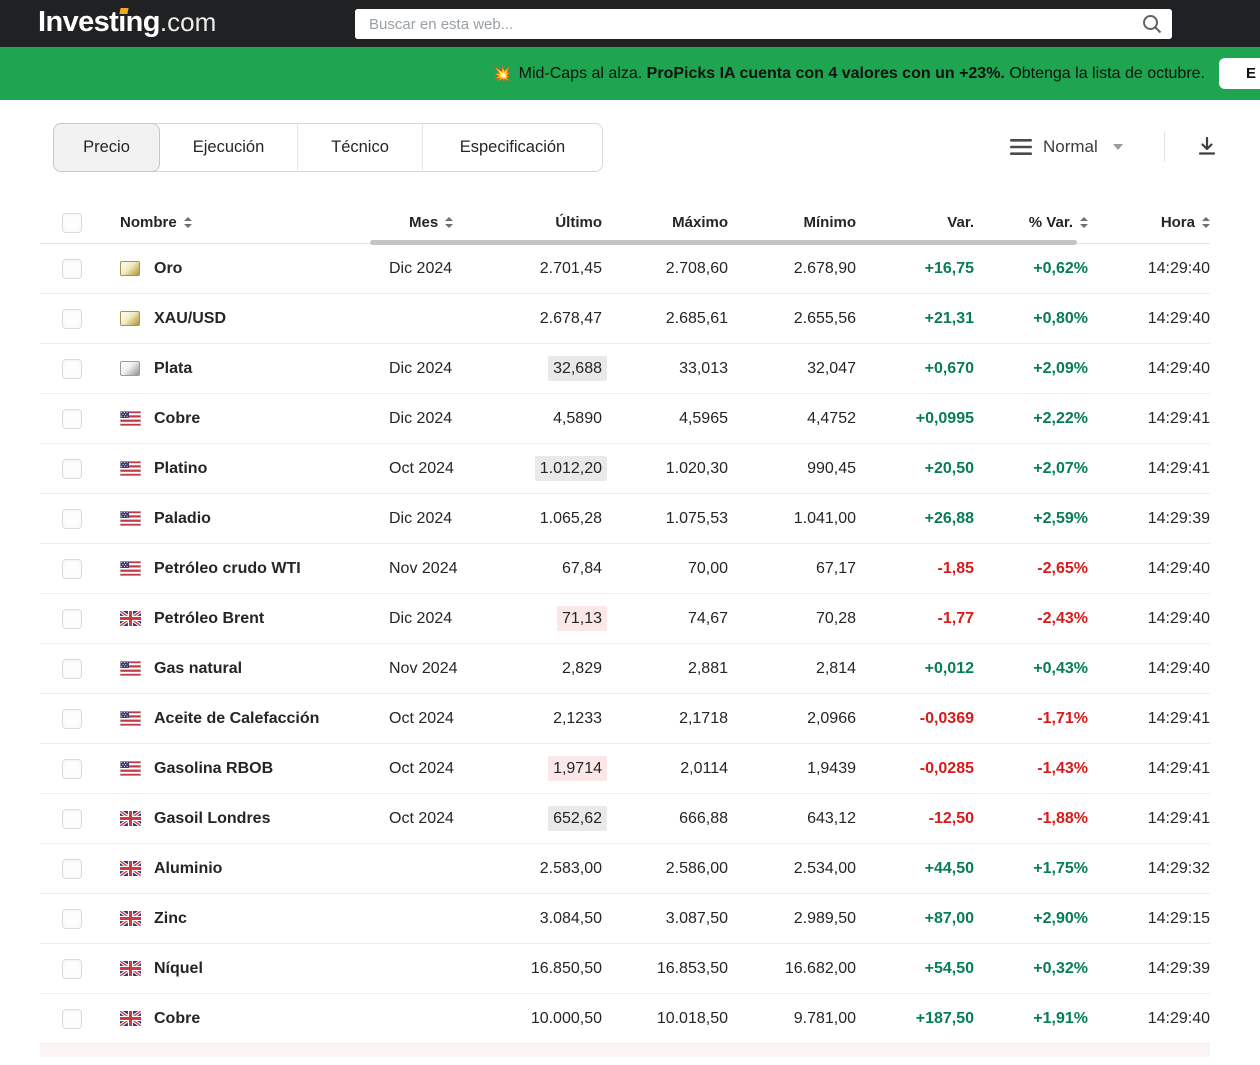  Describe the element at coordinates (198, 668) in the screenshot. I see `commodity-name-link: Gas natural` at that location.